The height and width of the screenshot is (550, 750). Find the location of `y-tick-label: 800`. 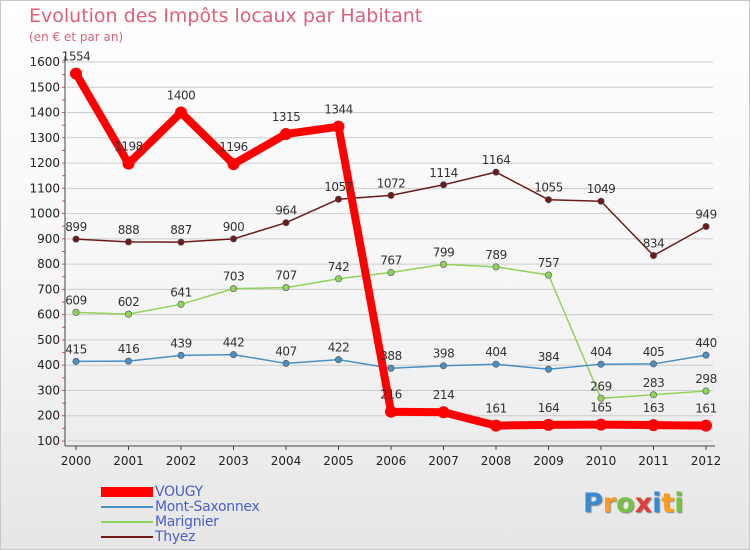

y-tick-label: 800 is located at coordinates (48, 264).